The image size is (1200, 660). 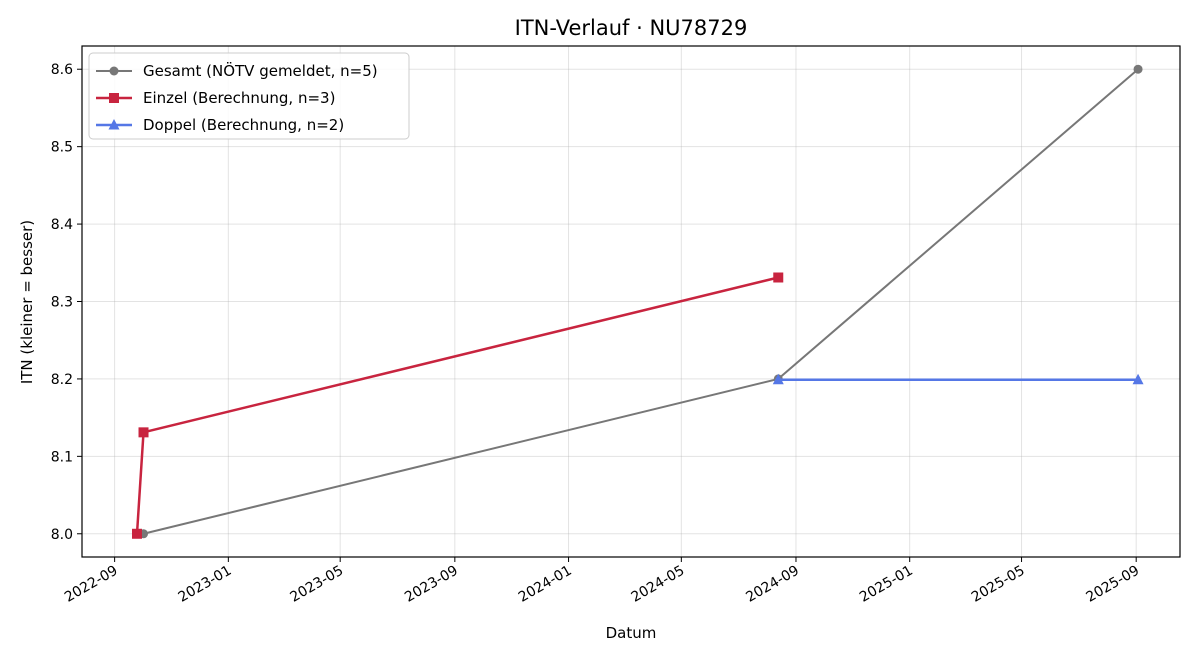 What do you see at coordinates (62, 148) in the screenshot?
I see `y-tick-label: 8.5` at bounding box center [62, 148].